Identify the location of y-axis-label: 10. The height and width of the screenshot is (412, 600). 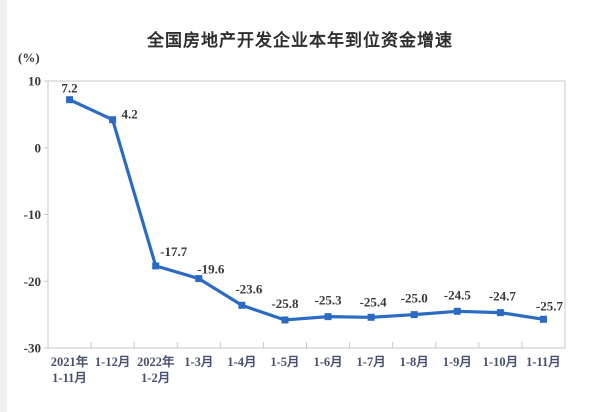
(34, 81).